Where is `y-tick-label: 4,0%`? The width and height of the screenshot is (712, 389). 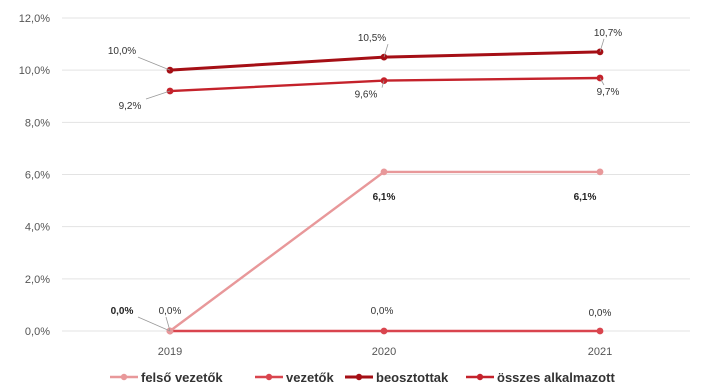
y-tick-label: 4,0% is located at coordinates (37, 228).